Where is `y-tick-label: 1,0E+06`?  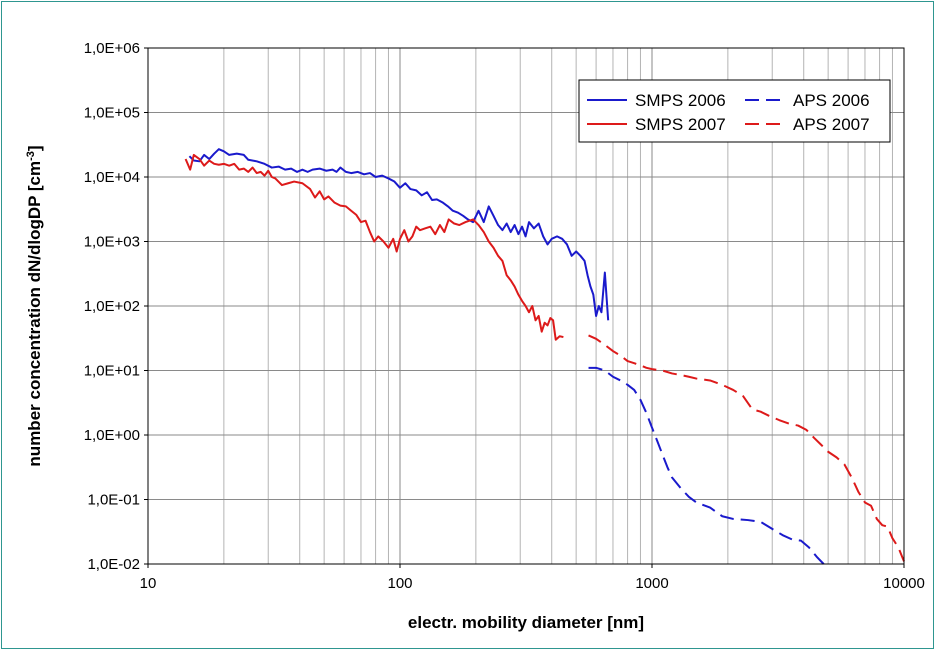
y-tick-label: 1,0E+06 is located at coordinates (112, 48).